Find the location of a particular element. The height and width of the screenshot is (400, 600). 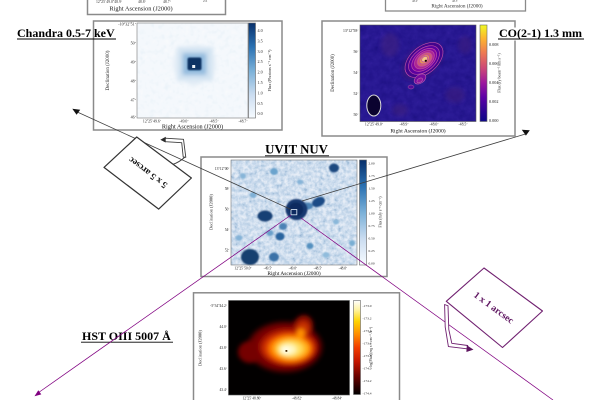

svg-text: 0.0 is located at coordinates (260, 113).